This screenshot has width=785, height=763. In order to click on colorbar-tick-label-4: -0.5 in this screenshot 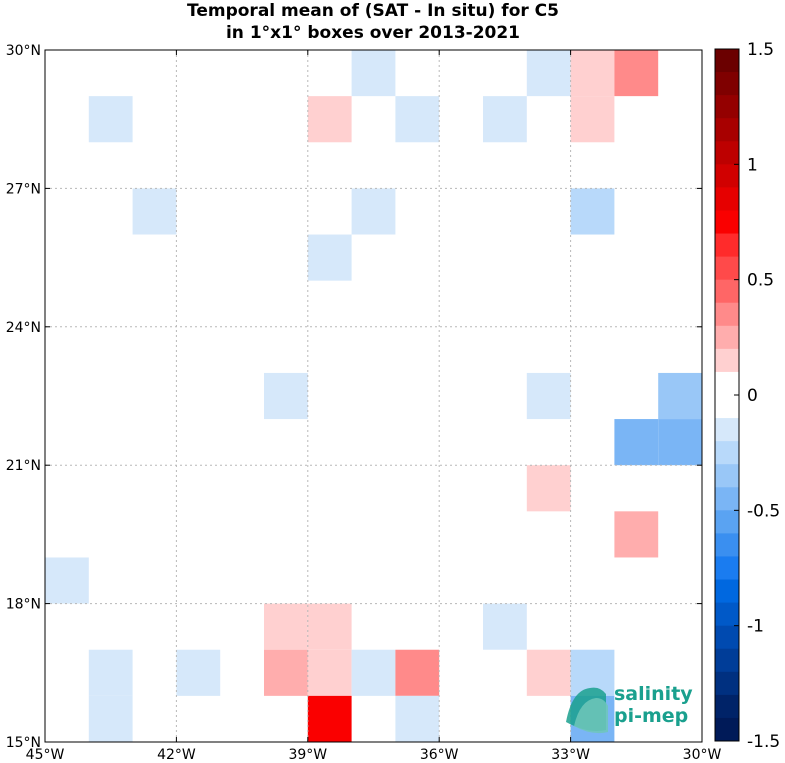, I will do `click(763, 511)`.